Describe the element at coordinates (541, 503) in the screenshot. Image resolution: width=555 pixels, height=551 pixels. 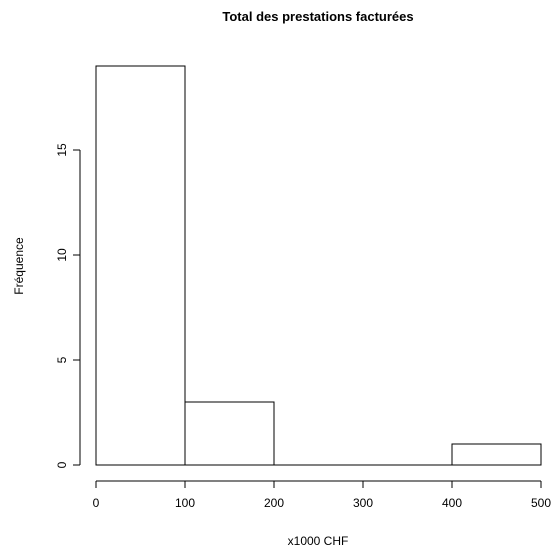
I see `x-tick-label-5: 500` at that location.